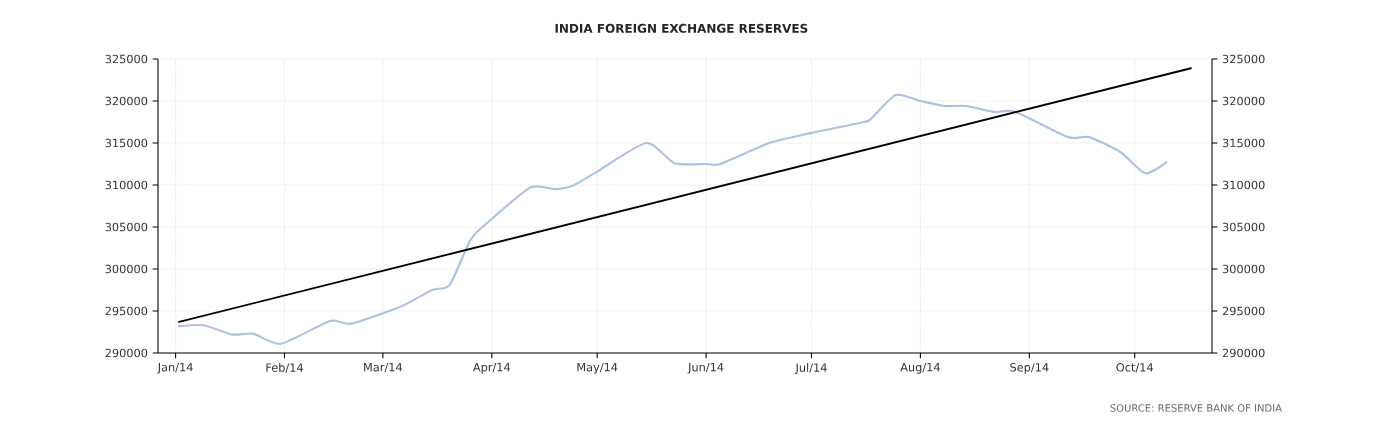 Image resolution: width=1373 pixels, height=423 pixels. I want to click on x-tick-label: Aug/14, so click(920, 368).